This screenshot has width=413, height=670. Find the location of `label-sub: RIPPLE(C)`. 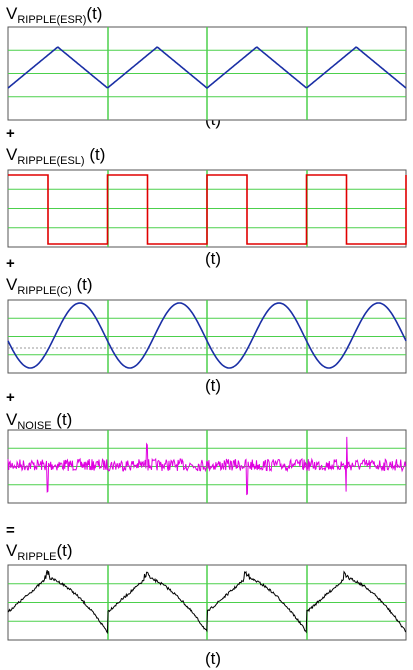

label-sub: RIPPLE(C) is located at coordinates (44, 291).